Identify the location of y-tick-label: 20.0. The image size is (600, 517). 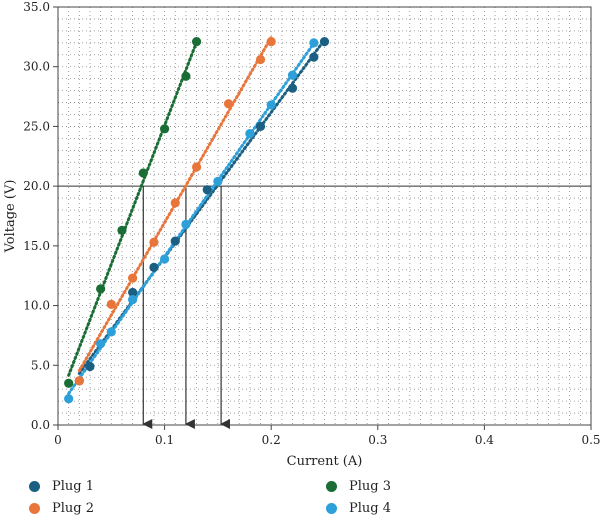
(36, 186).